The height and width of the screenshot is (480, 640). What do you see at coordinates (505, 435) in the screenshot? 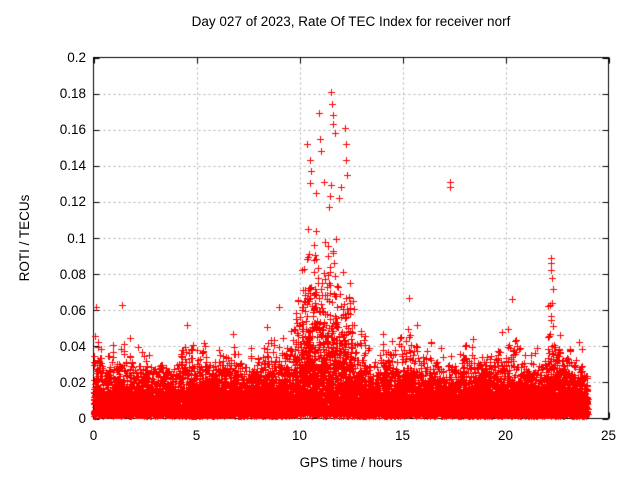
I see `x-tick-label: 20` at bounding box center [505, 435].